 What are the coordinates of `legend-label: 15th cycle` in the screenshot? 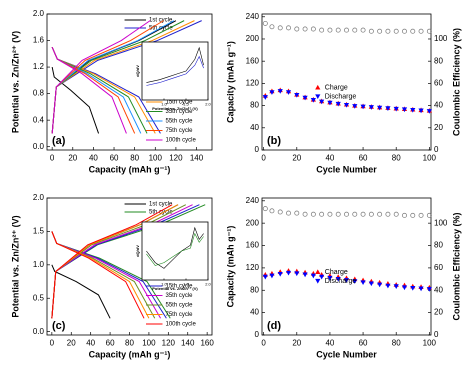 It's located at (180, 287).